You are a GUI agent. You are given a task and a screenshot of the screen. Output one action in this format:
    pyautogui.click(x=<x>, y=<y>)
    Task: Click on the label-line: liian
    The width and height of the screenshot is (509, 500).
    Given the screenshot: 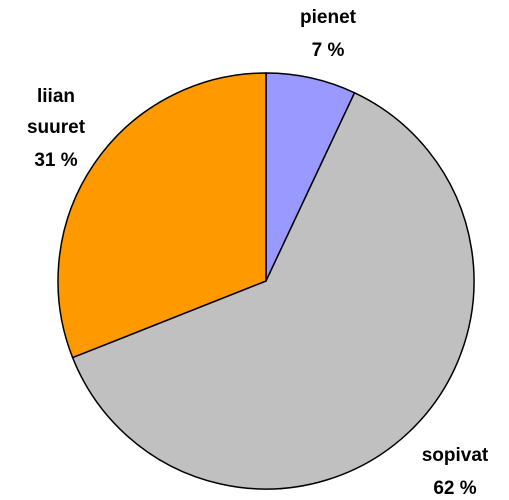 What is the action you would take?
    pyautogui.click(x=56, y=96)
    